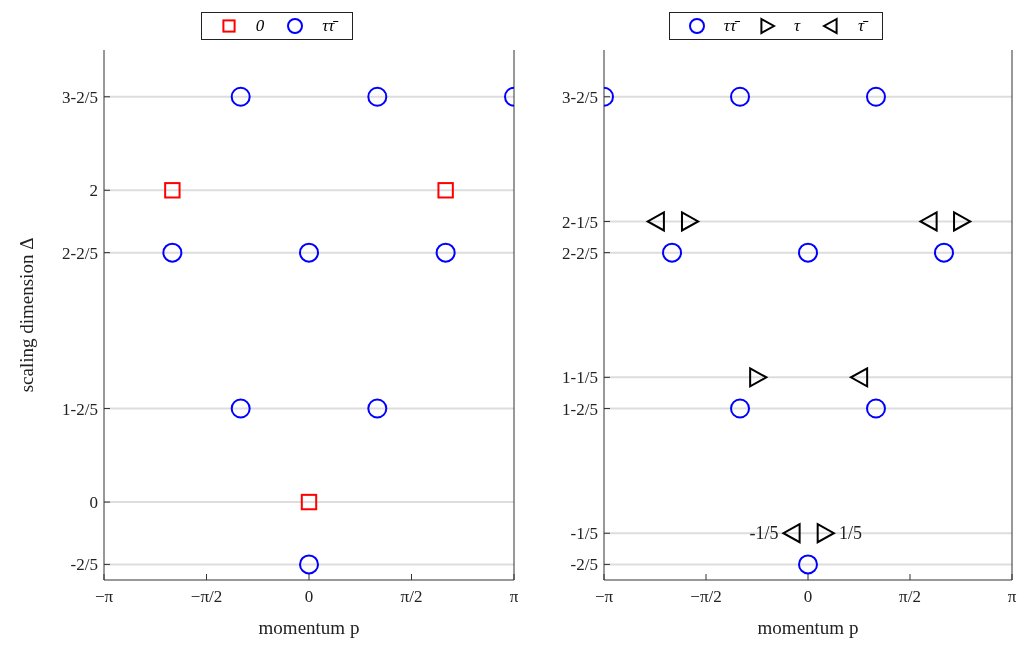 This screenshot has width=1034, height=655. I want to click on legend-label: 0, so click(260, 26).